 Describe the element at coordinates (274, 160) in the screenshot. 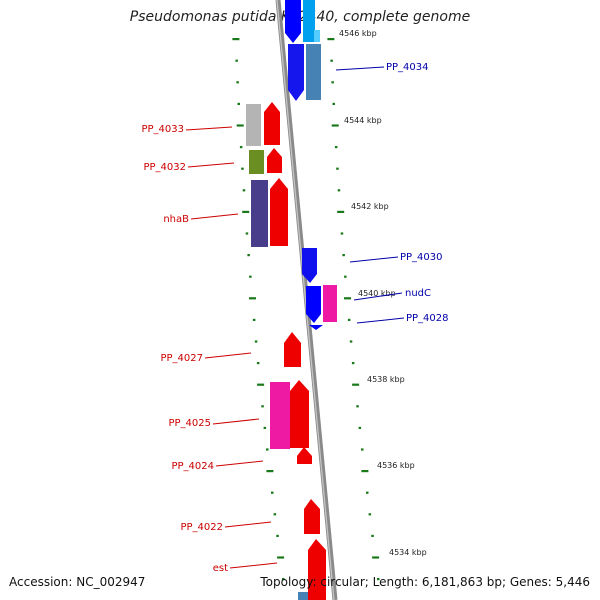

I see `gene-pp4032-arrow` at that location.